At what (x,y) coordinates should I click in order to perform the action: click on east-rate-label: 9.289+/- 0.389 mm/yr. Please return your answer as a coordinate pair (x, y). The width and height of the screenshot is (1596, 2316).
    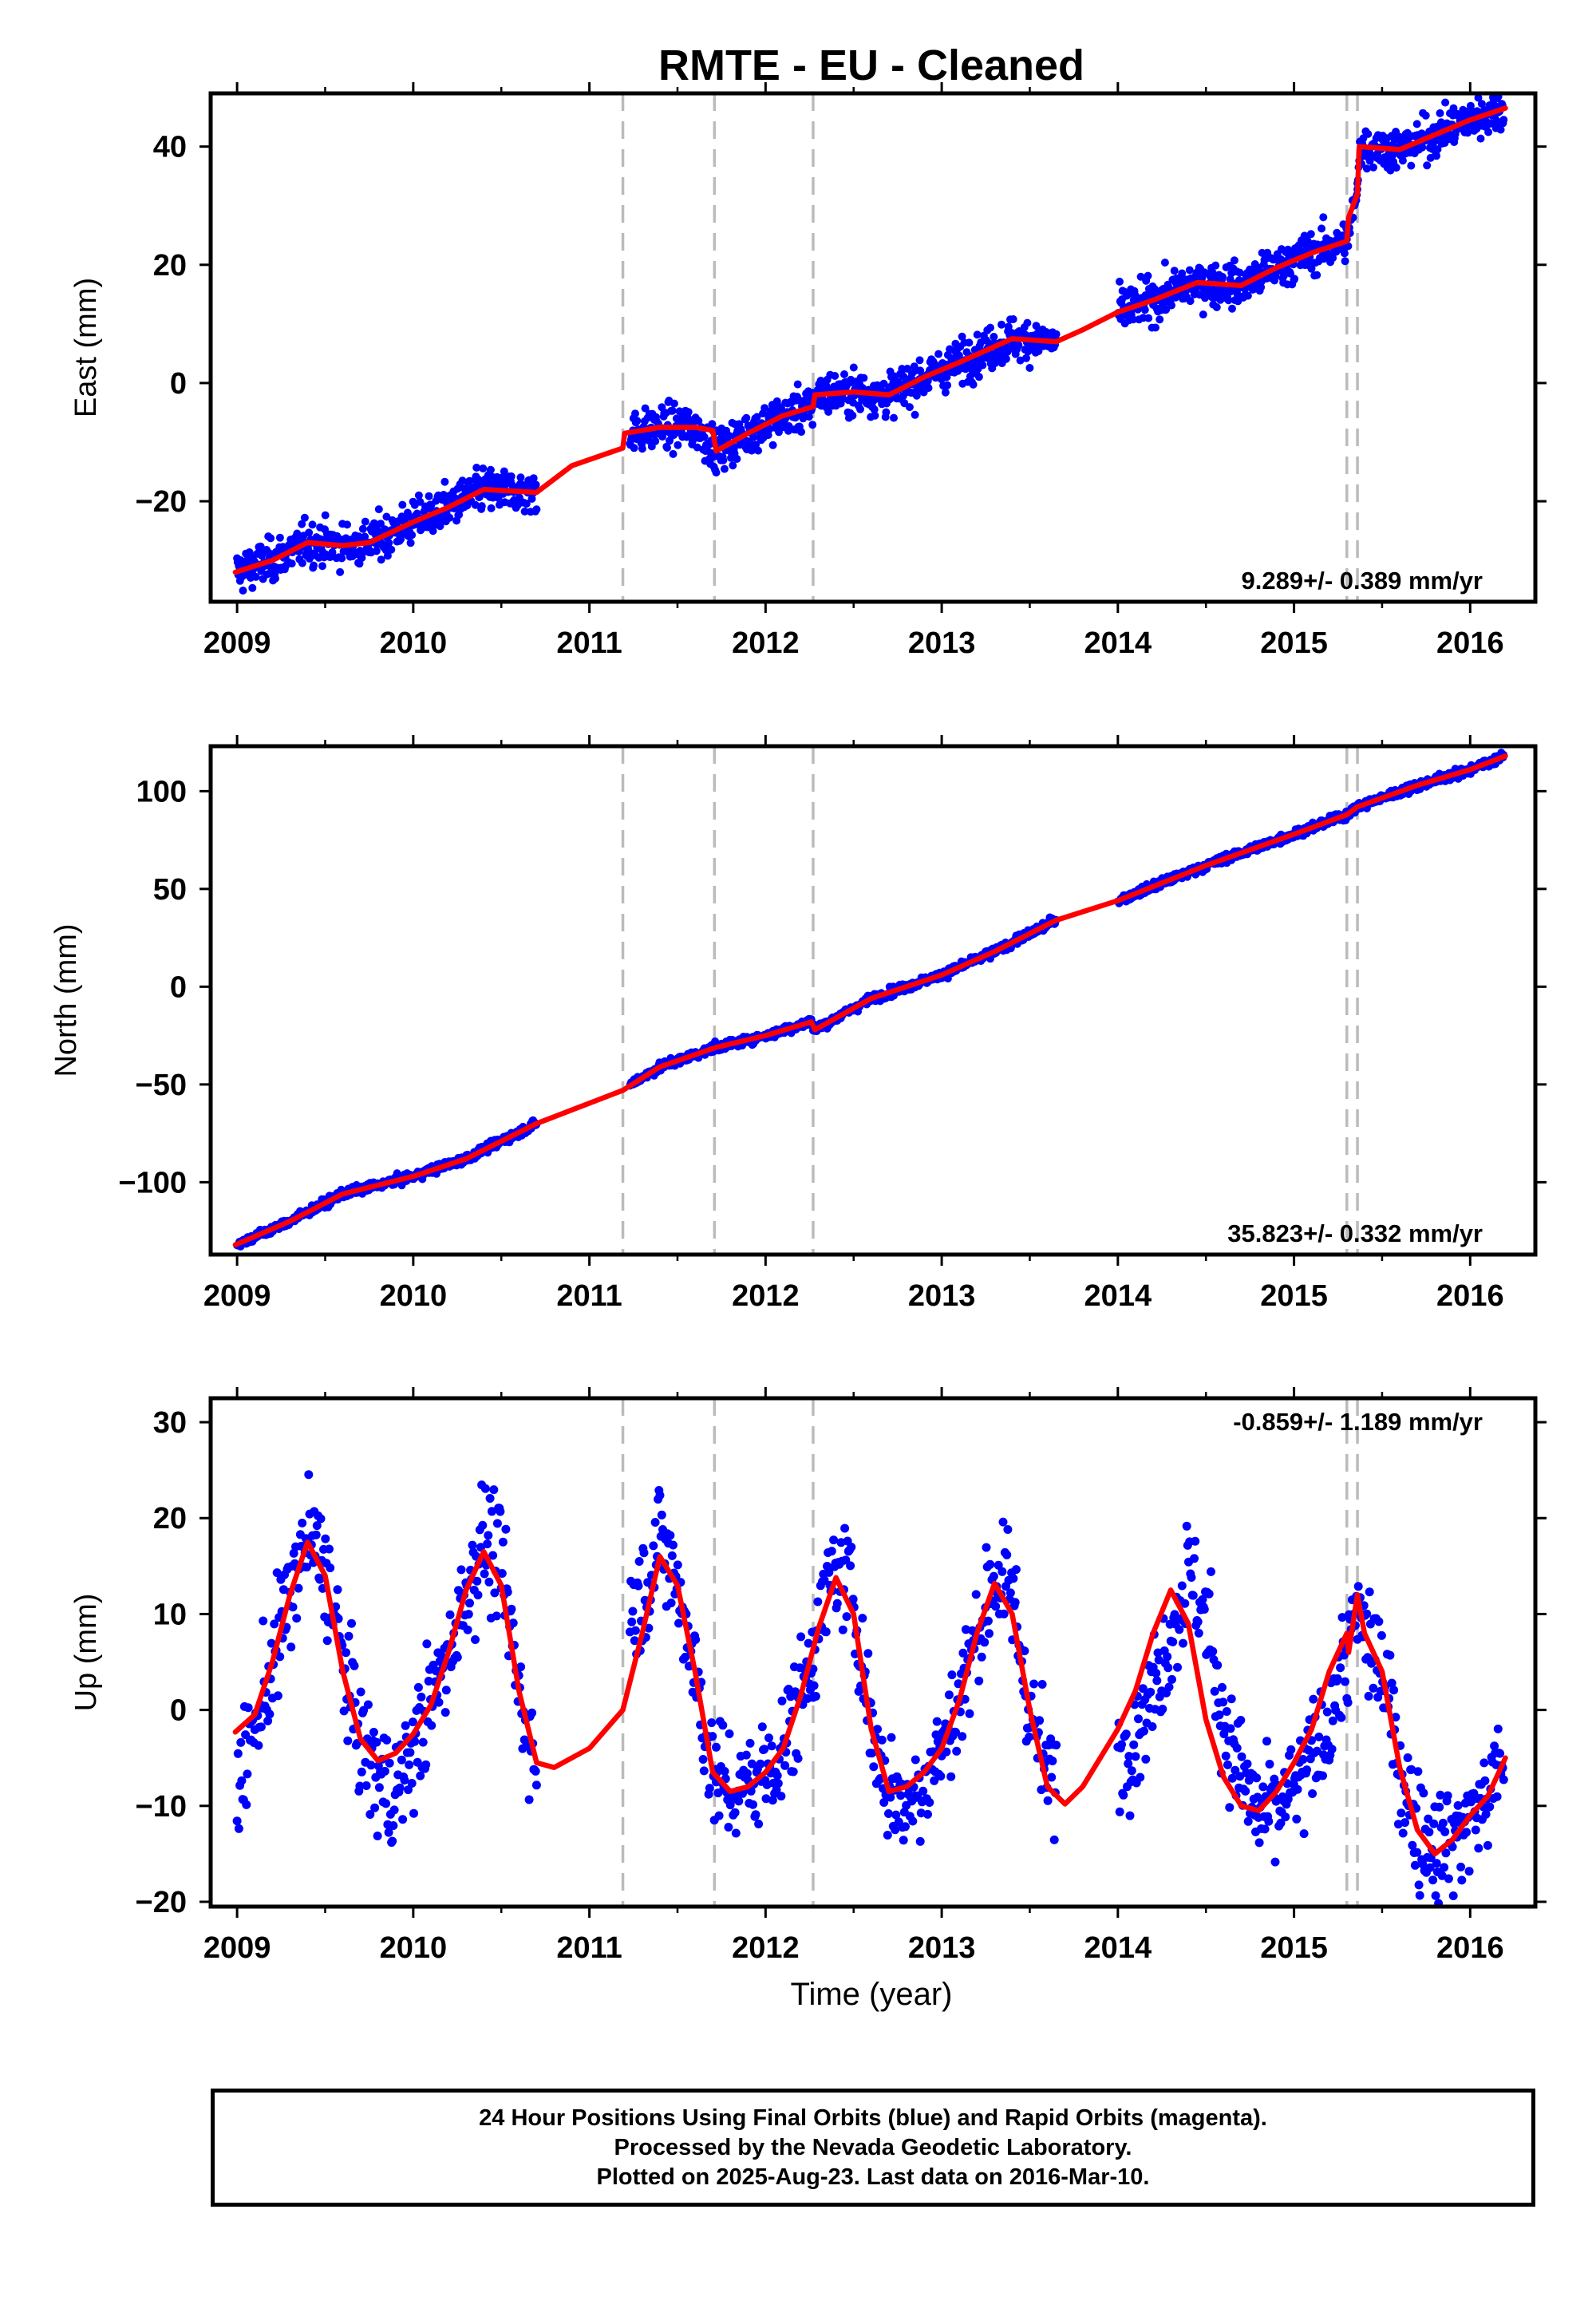
    Looking at the image, I should click on (1362, 581).